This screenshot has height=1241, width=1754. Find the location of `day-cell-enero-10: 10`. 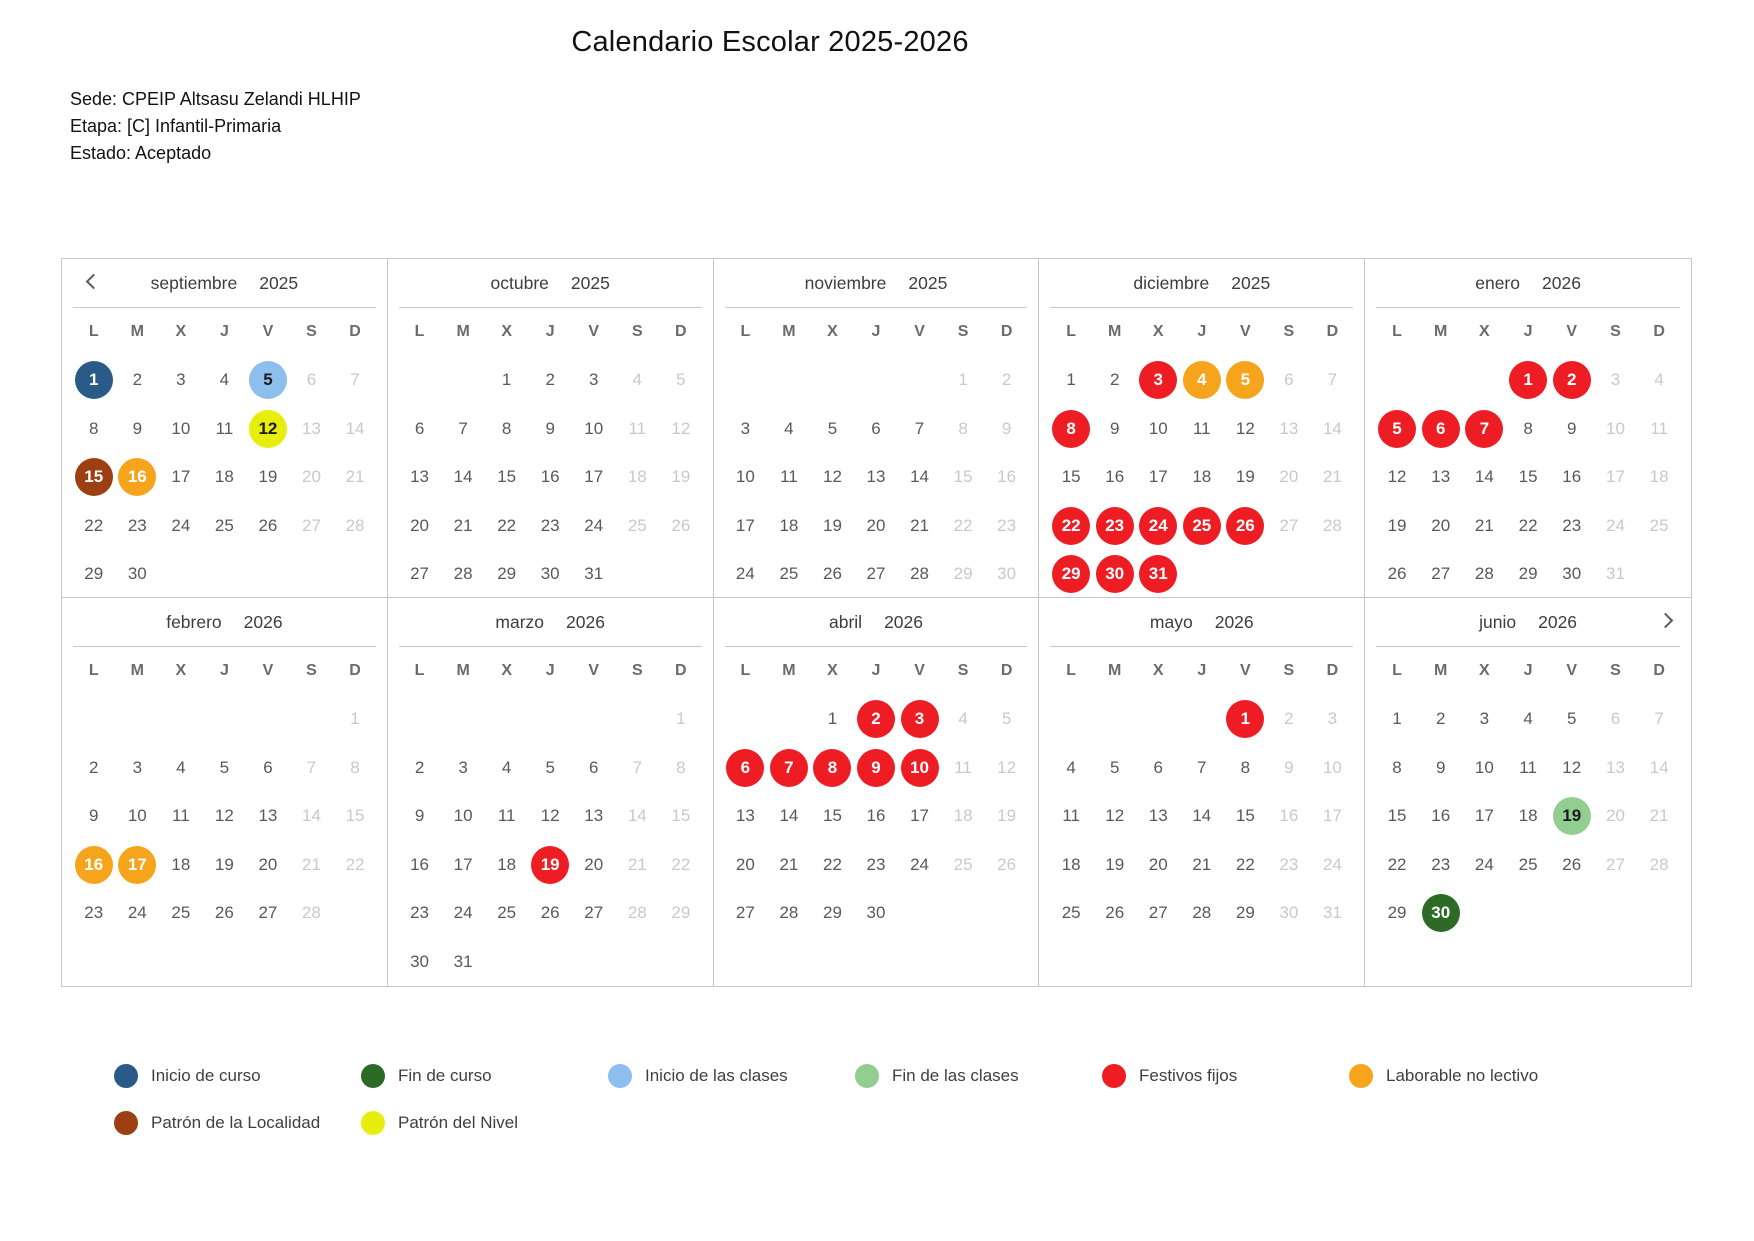

day-cell-enero-10: 10 is located at coordinates (1615, 428).